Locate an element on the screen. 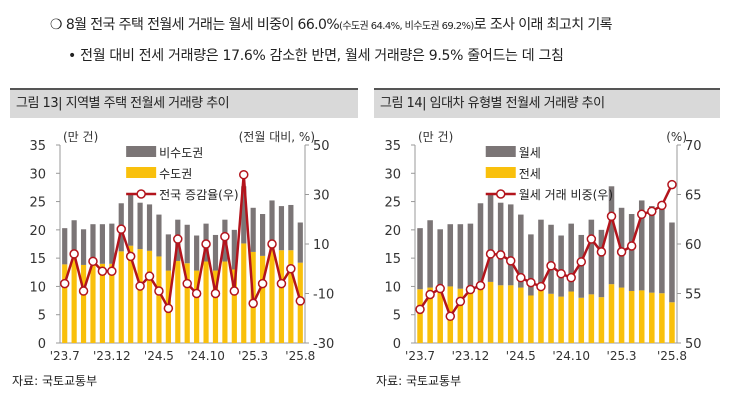 The height and width of the screenshot is (403, 739). legend-label: 수도권 is located at coordinates (175, 174).